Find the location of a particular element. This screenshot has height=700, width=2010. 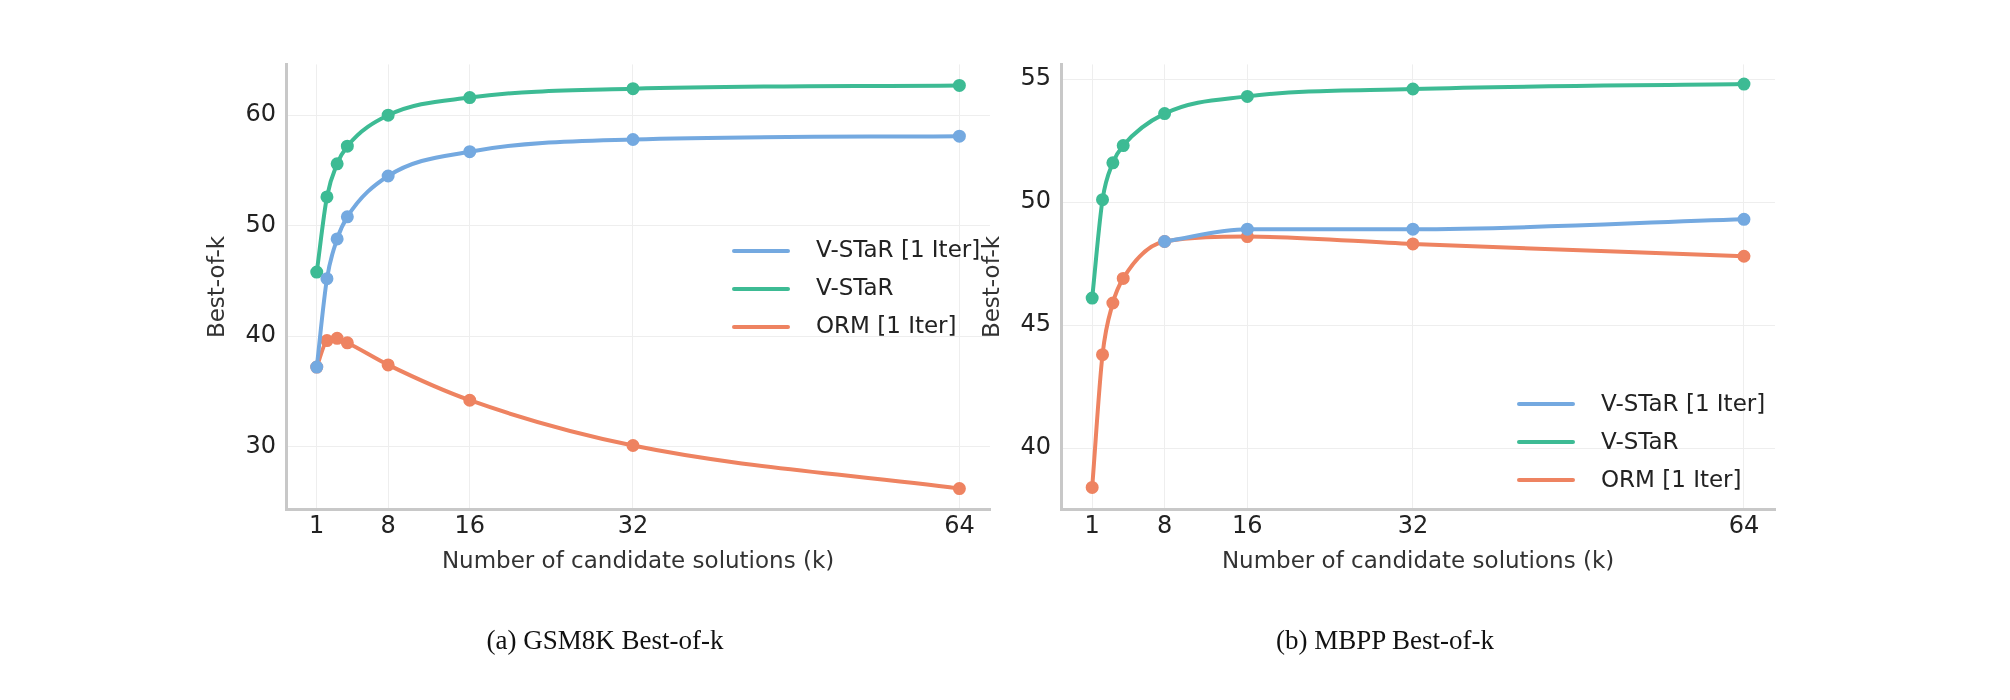

y-tick-label: 30 is located at coordinates (261, 444).